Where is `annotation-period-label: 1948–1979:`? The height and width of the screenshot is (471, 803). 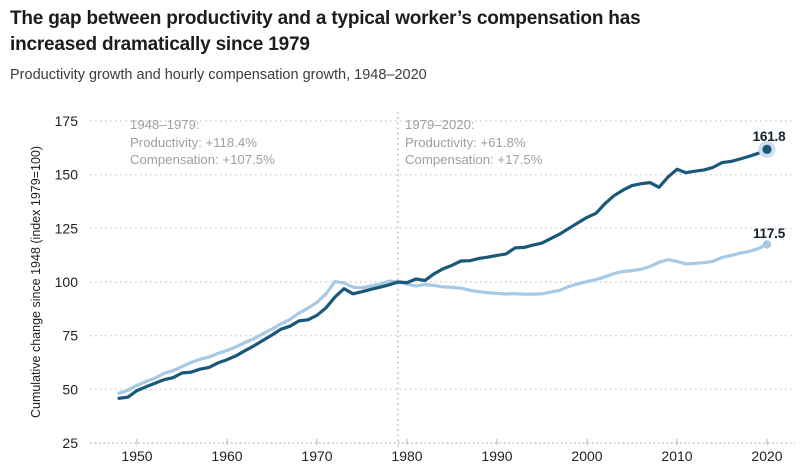 annotation-period-label: 1948–1979: is located at coordinates (165, 124).